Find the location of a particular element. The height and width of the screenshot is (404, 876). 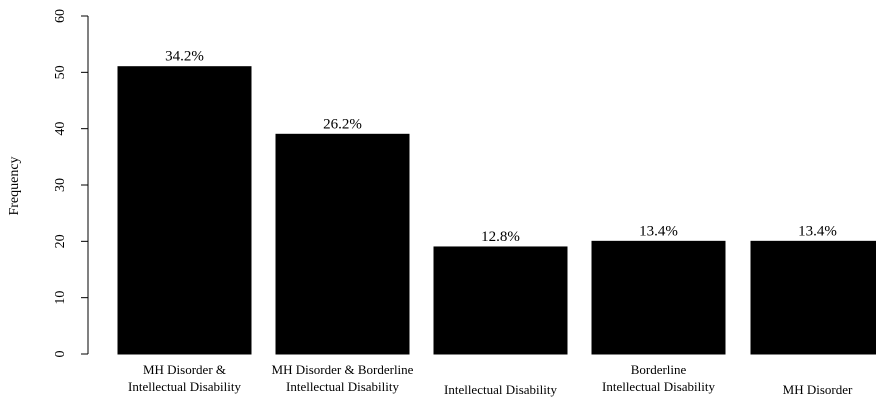

y-axis-title: Frequency is located at coordinates (14, 185).